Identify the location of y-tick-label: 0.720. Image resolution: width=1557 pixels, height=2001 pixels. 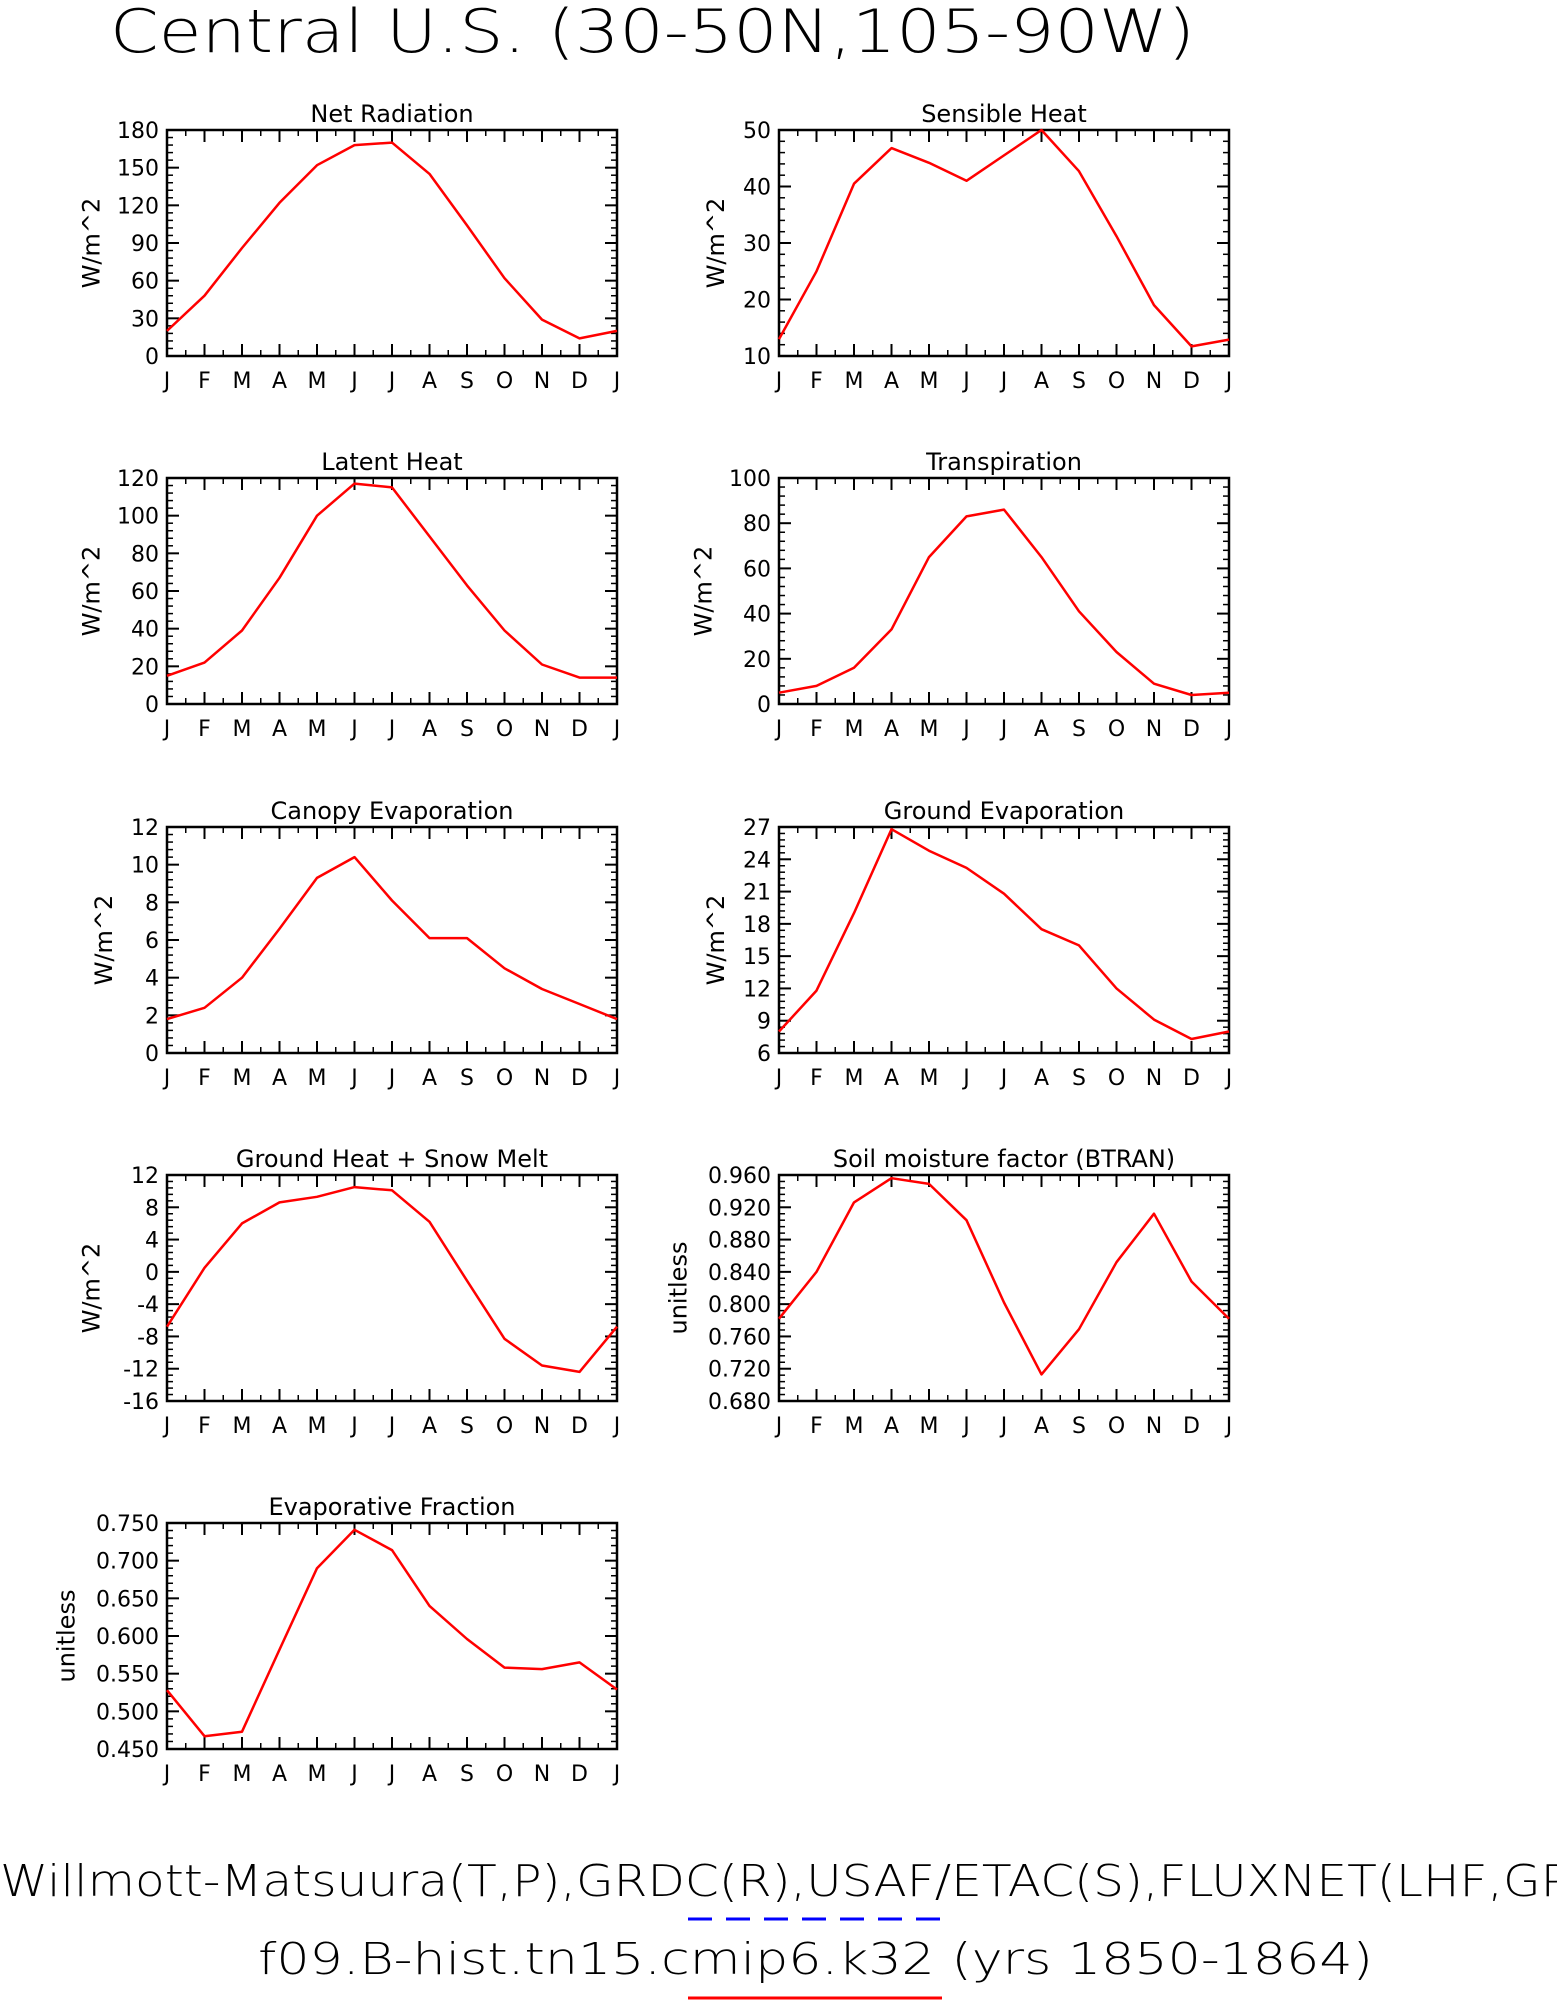
(739, 1370).